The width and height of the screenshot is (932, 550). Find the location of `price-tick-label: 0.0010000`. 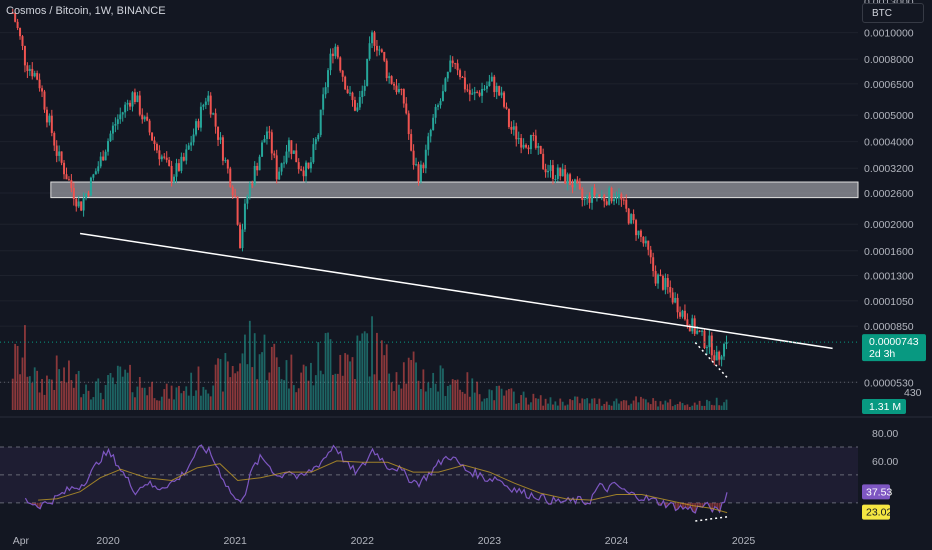

price-tick-label: 0.0010000 is located at coordinates (889, 34).